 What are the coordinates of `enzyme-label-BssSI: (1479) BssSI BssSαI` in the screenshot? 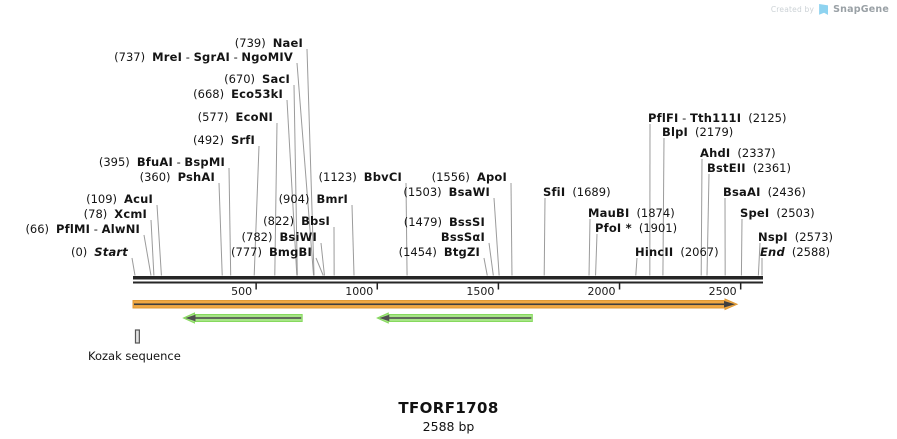 It's located at (444, 230).